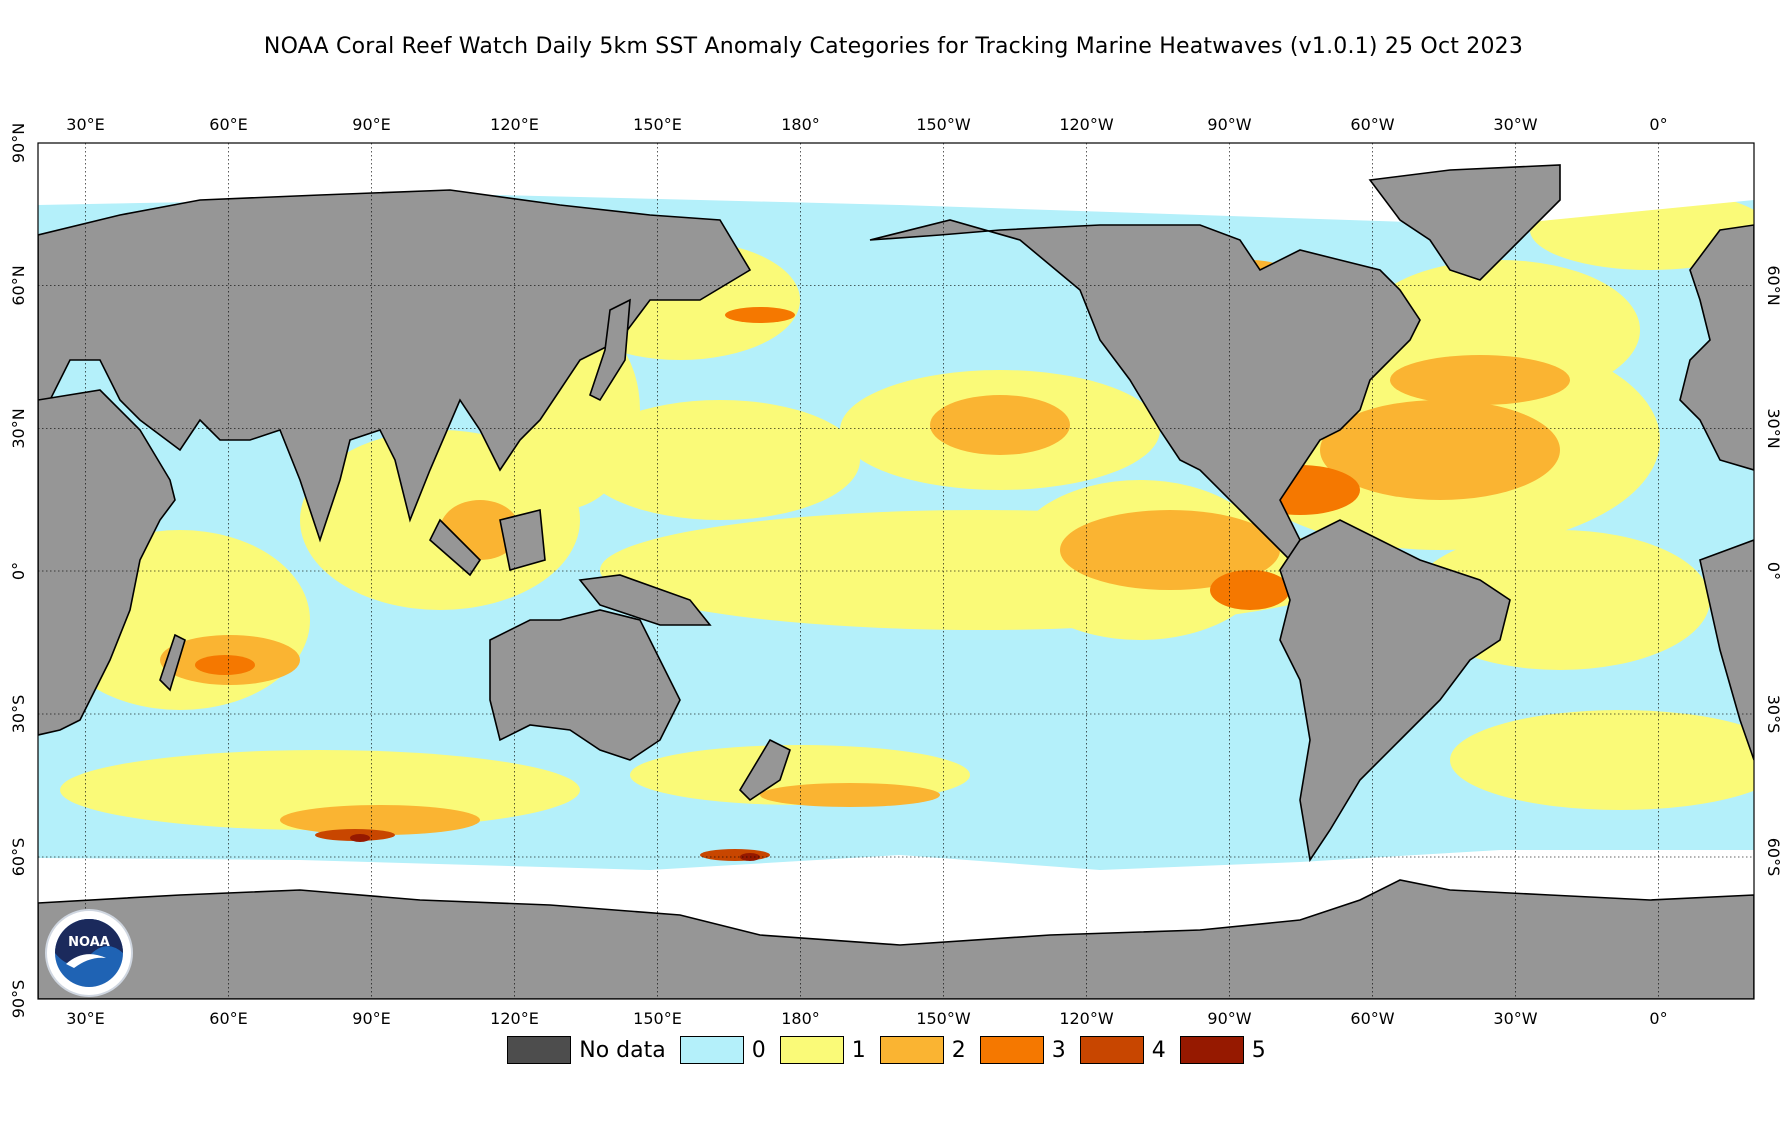 The image size is (1787, 1124). Describe the element at coordinates (585, 685) in the screenshot. I see `australia` at that location.